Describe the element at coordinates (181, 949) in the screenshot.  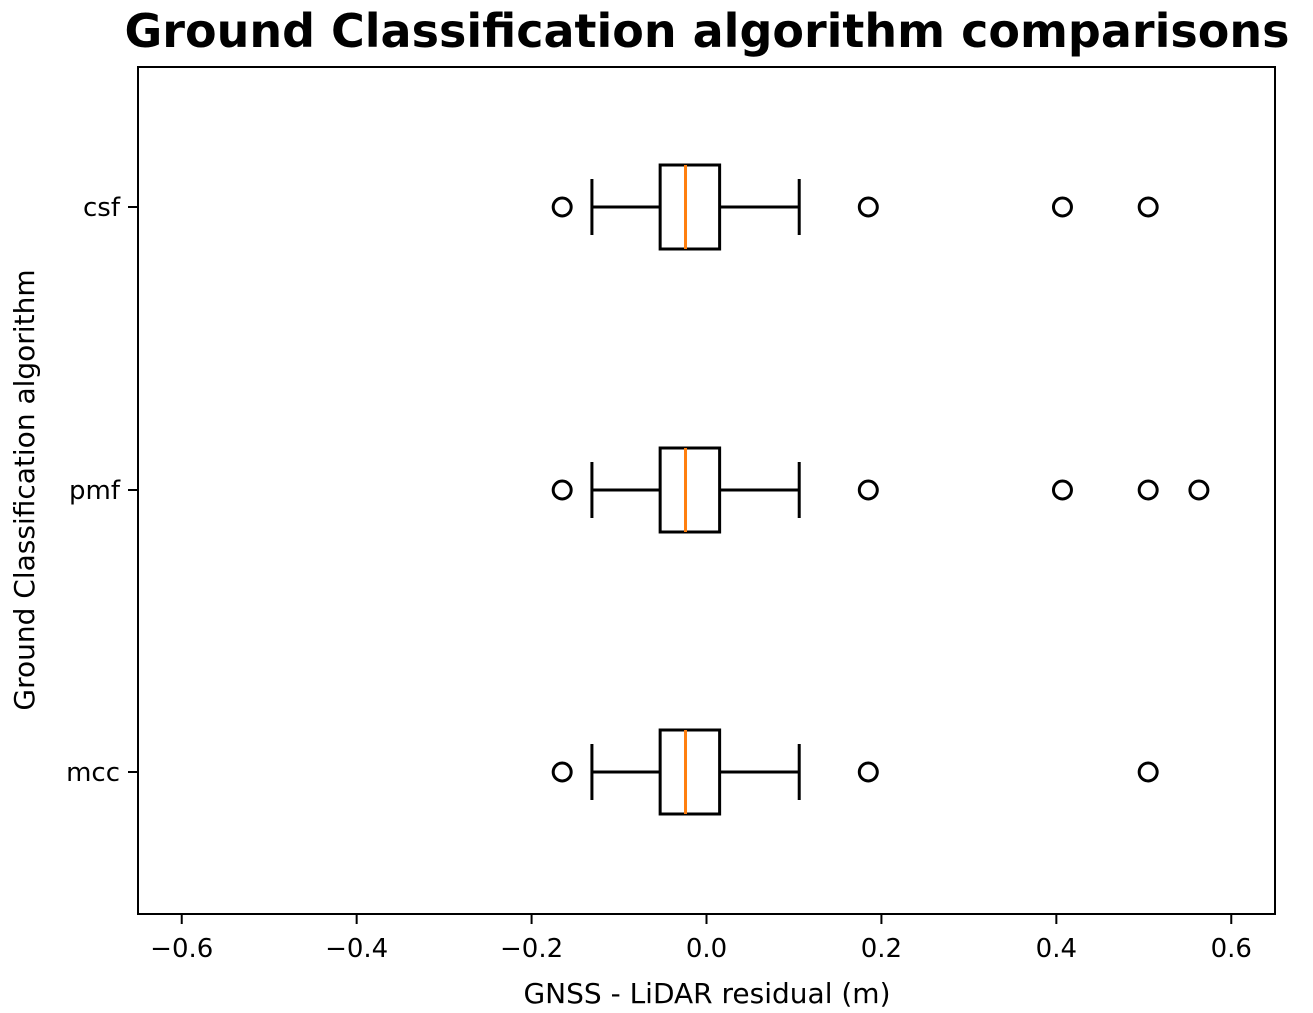
I see `x-tick-label: −0.6` at that location.